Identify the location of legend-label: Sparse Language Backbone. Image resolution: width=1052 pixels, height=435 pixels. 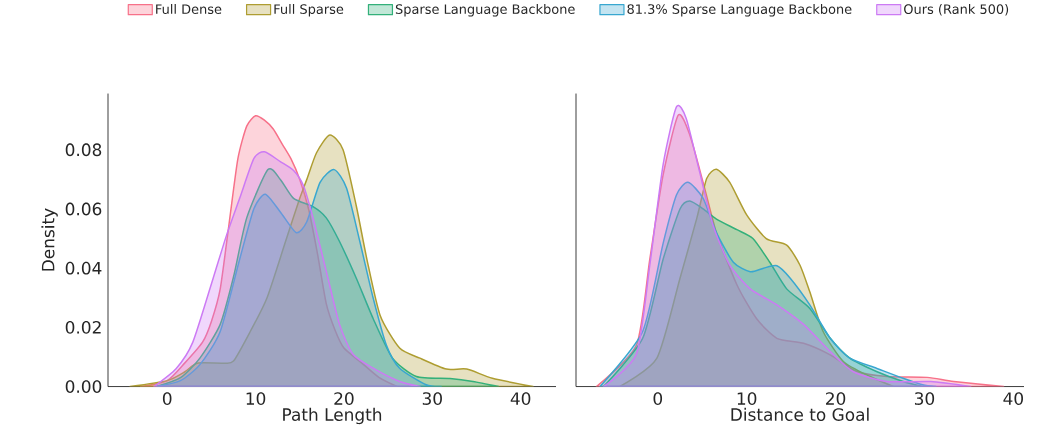
(485, 10).